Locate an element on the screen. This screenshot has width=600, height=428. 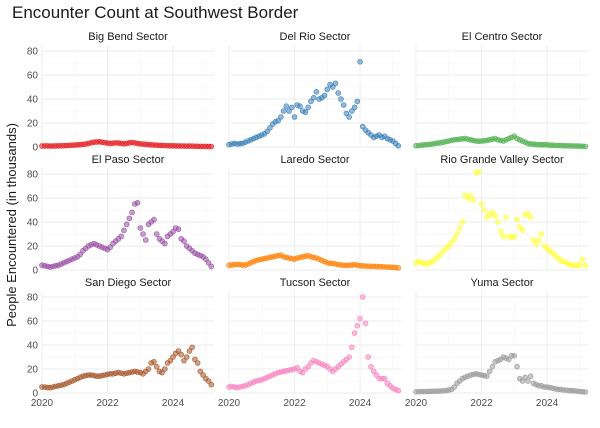
facet-del-rio-sector: Del Rio Sector is located at coordinates (314, 90).